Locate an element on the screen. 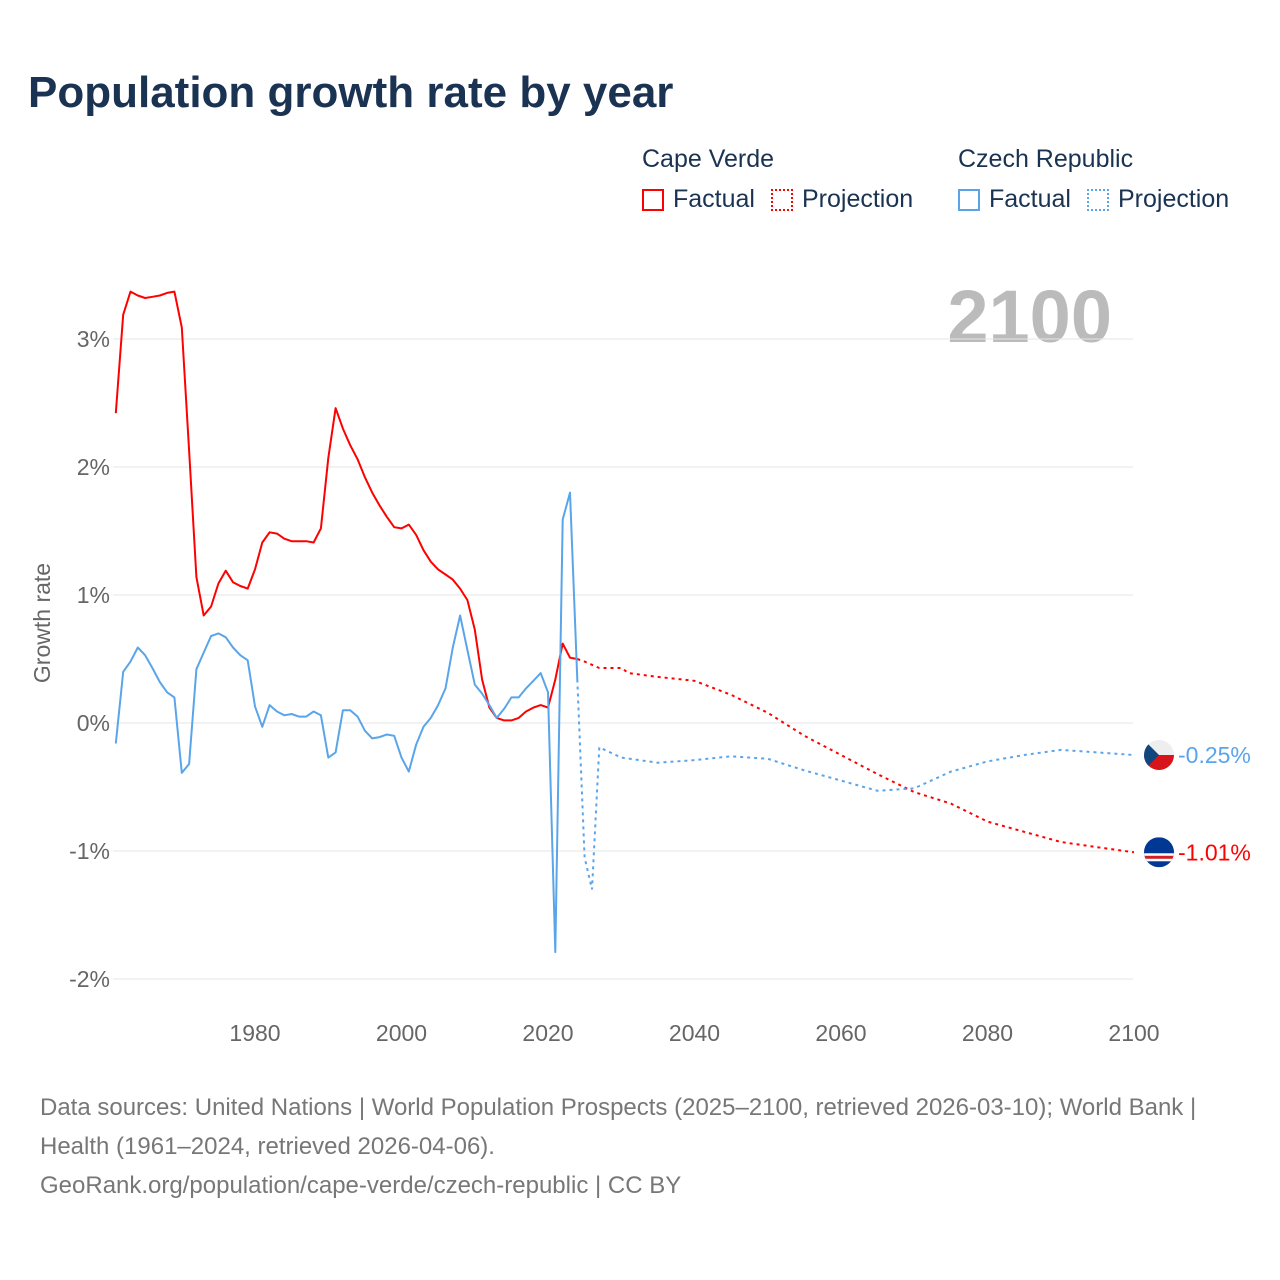 This screenshot has height=1280, width=1280. y-tick-label: 1% is located at coordinates (93, 595).